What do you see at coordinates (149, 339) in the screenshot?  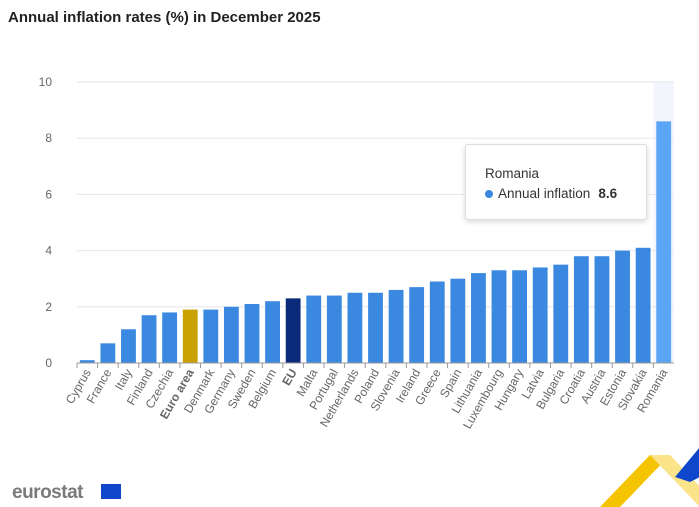 I see `bar-finland` at bounding box center [149, 339].